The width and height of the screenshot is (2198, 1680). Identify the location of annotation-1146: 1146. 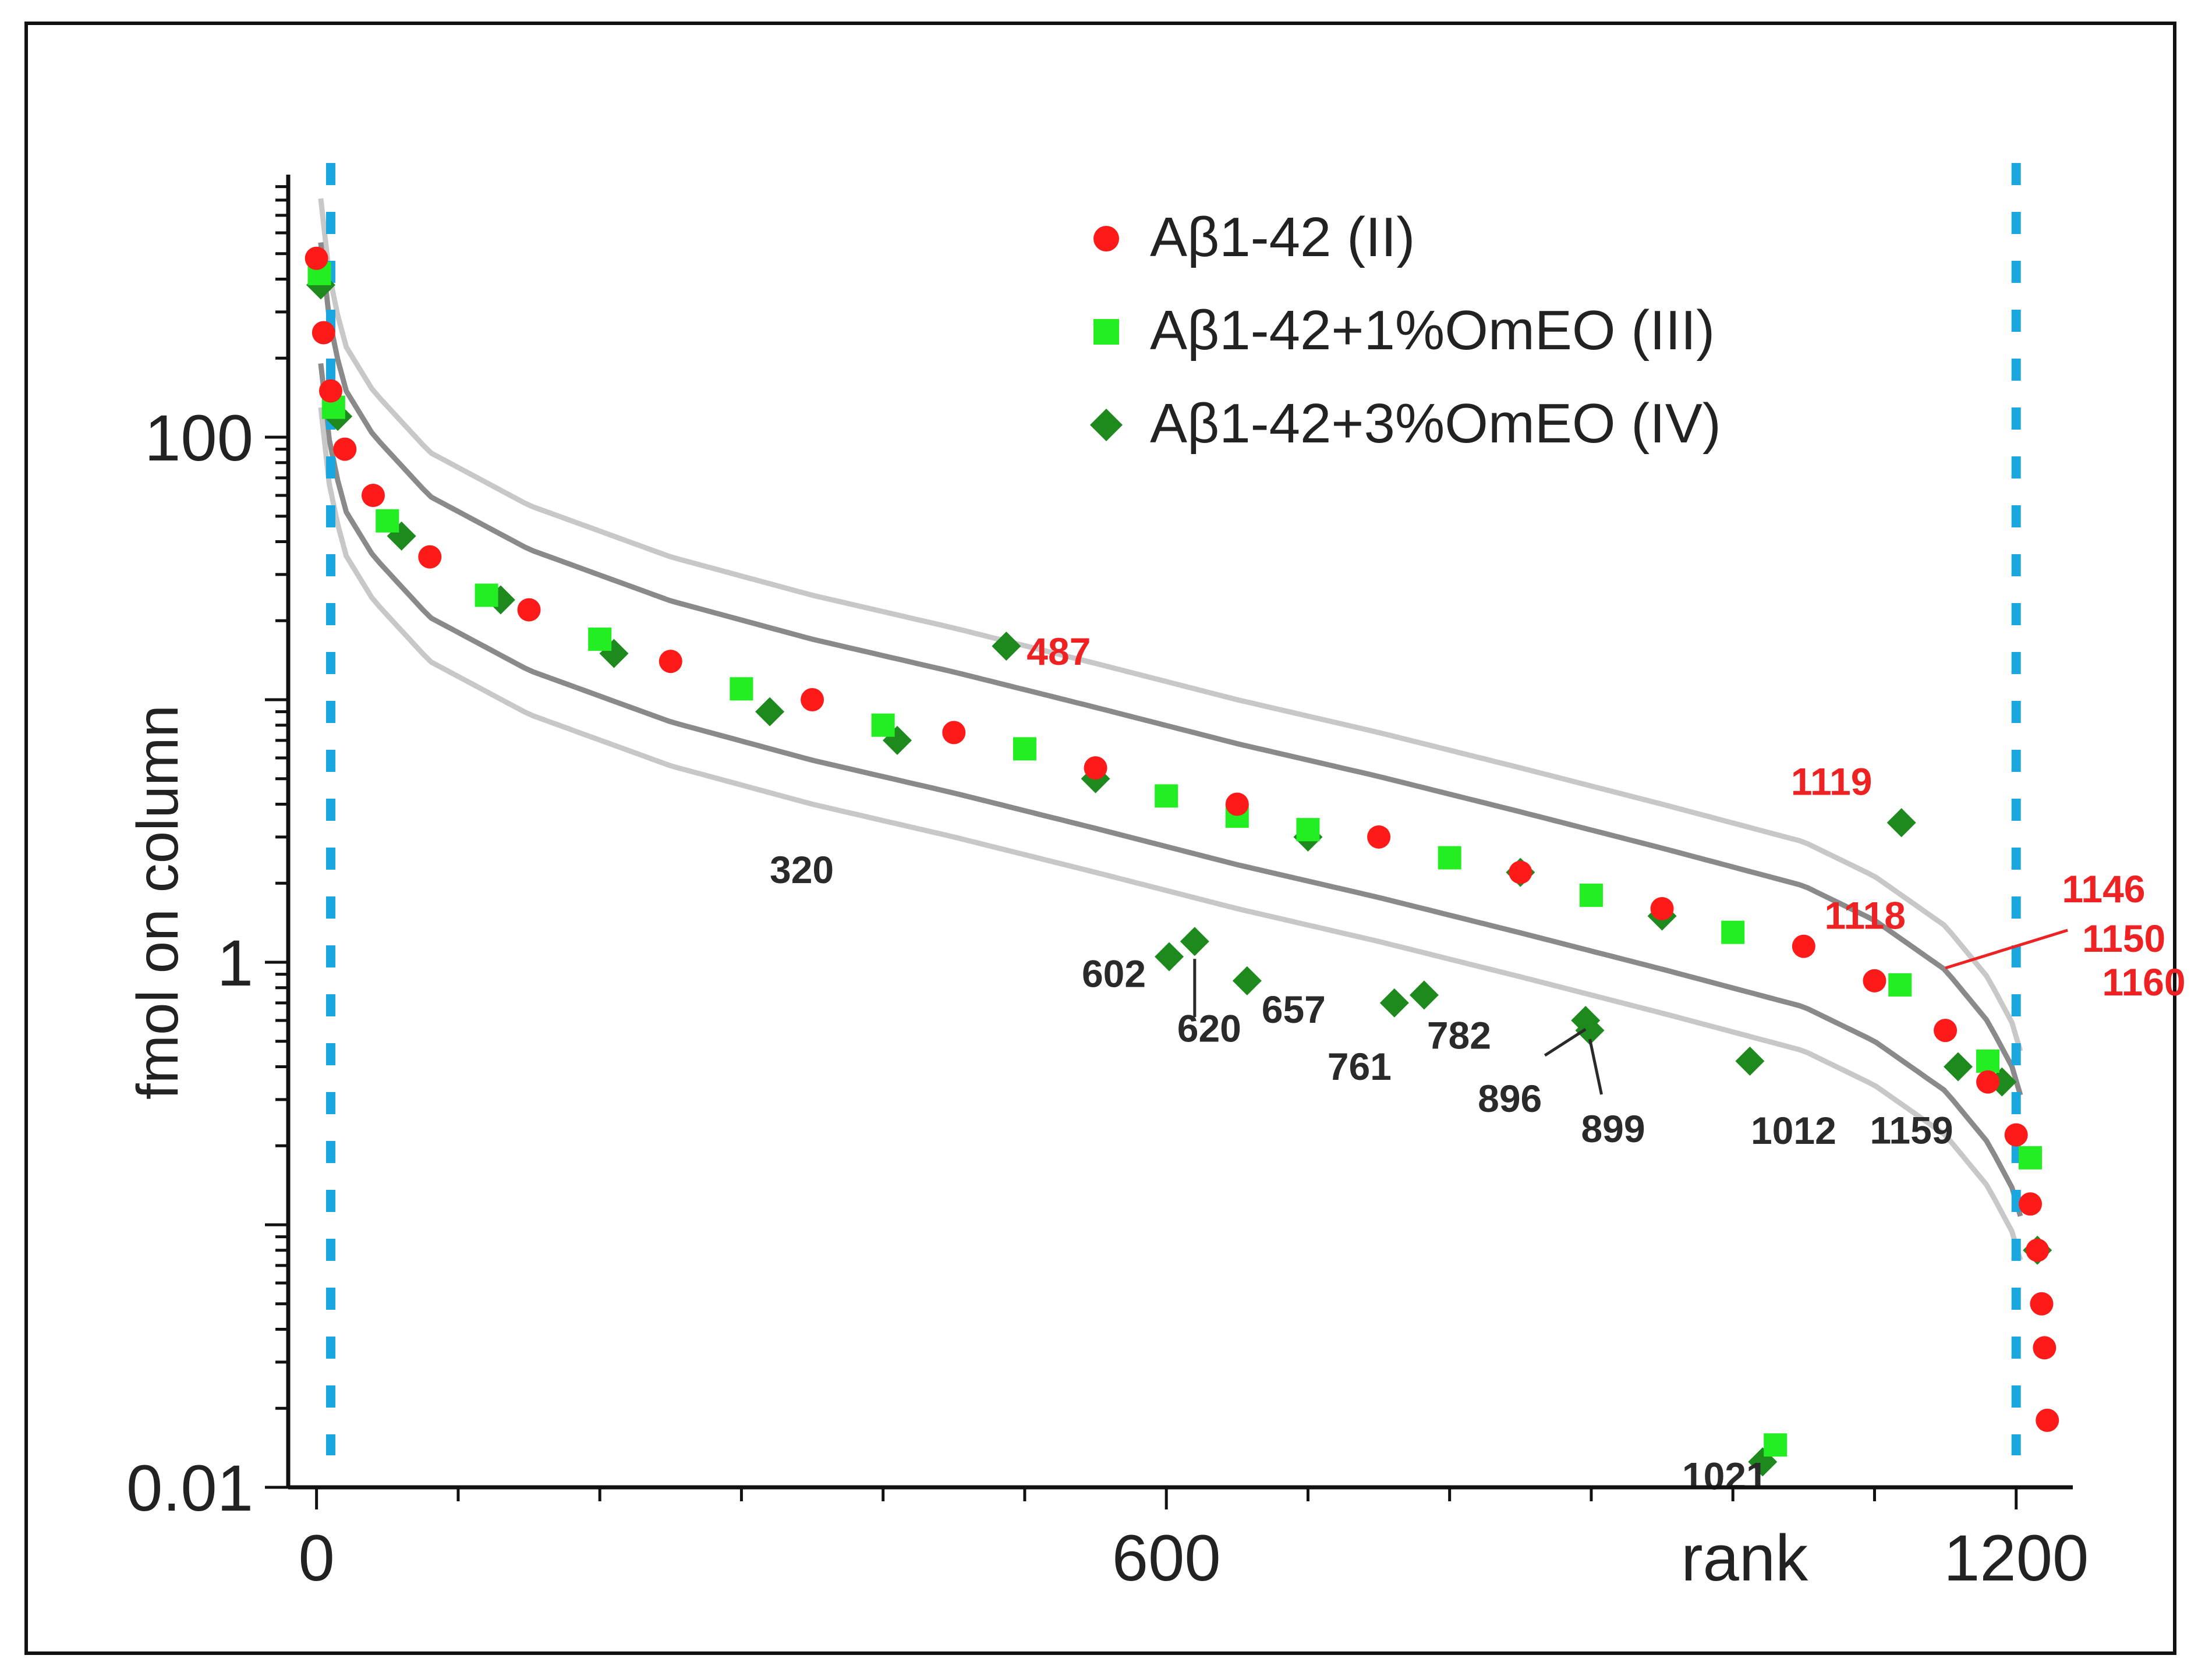
(2103, 888).